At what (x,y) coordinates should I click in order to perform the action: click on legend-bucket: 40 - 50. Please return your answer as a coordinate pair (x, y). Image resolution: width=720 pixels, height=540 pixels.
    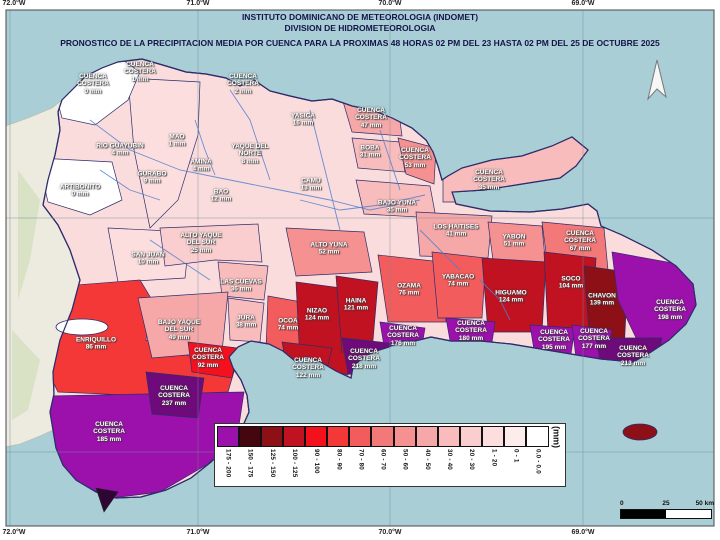
    Looking at the image, I should click on (426, 455).